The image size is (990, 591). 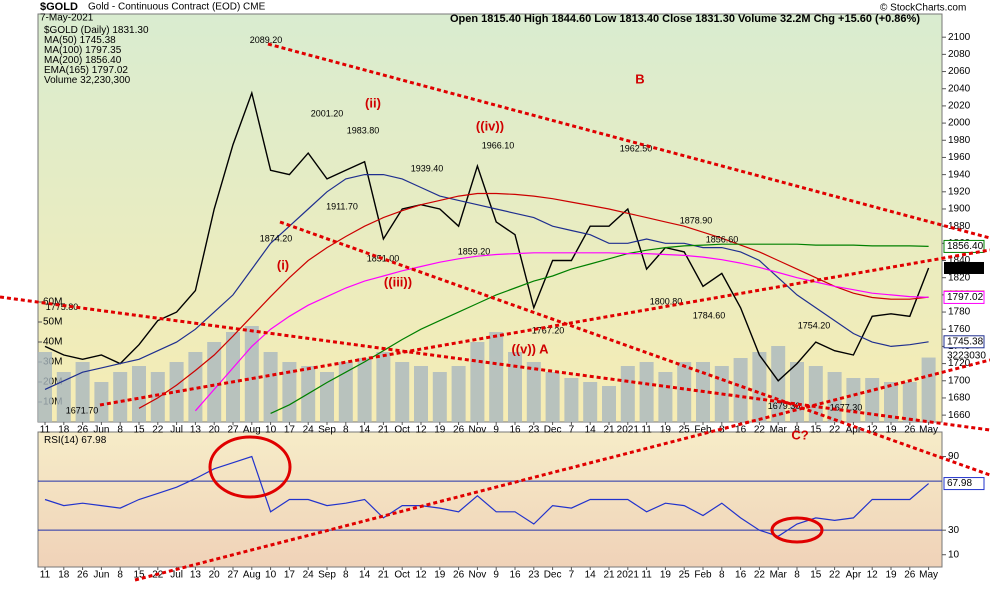 I want to click on y2-tick-label: 30M, so click(x=52, y=362).